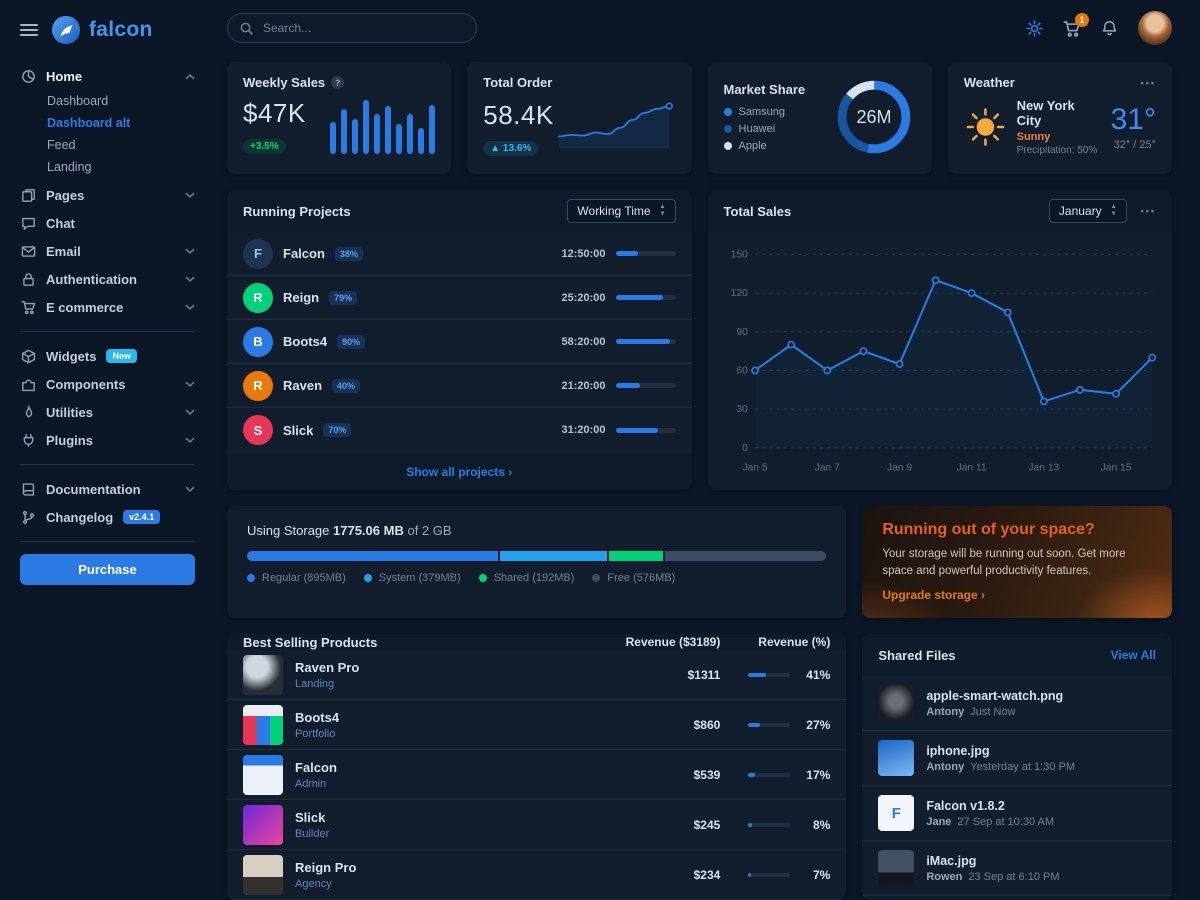 The width and height of the screenshot is (1200, 900). I want to click on running-projects-title: Running Projects, so click(297, 211).